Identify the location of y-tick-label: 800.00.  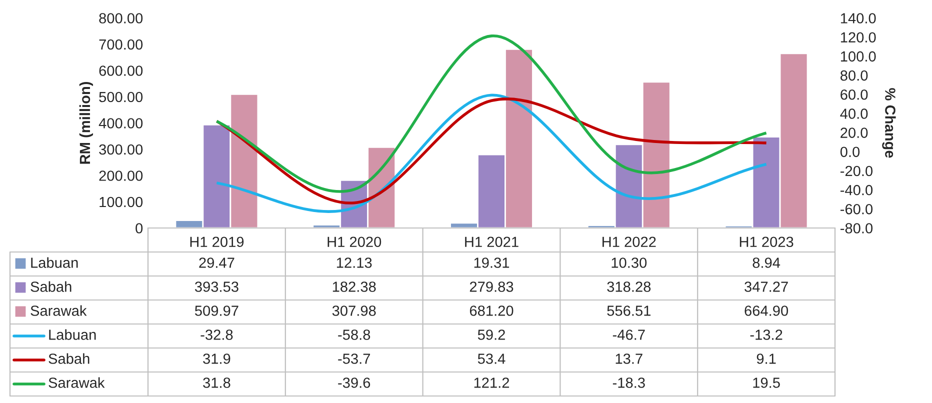
(121, 18).